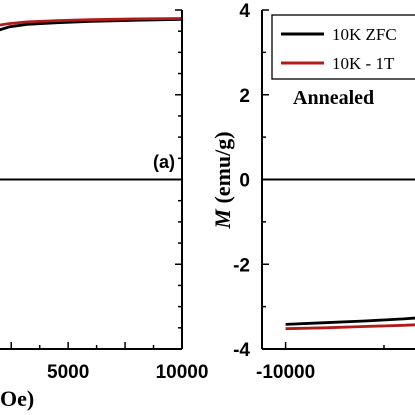 The image size is (415, 415). Describe the element at coordinates (127, 372) in the screenshot. I see `panel-a-x-tick-labels: 5000 10000` at that location.